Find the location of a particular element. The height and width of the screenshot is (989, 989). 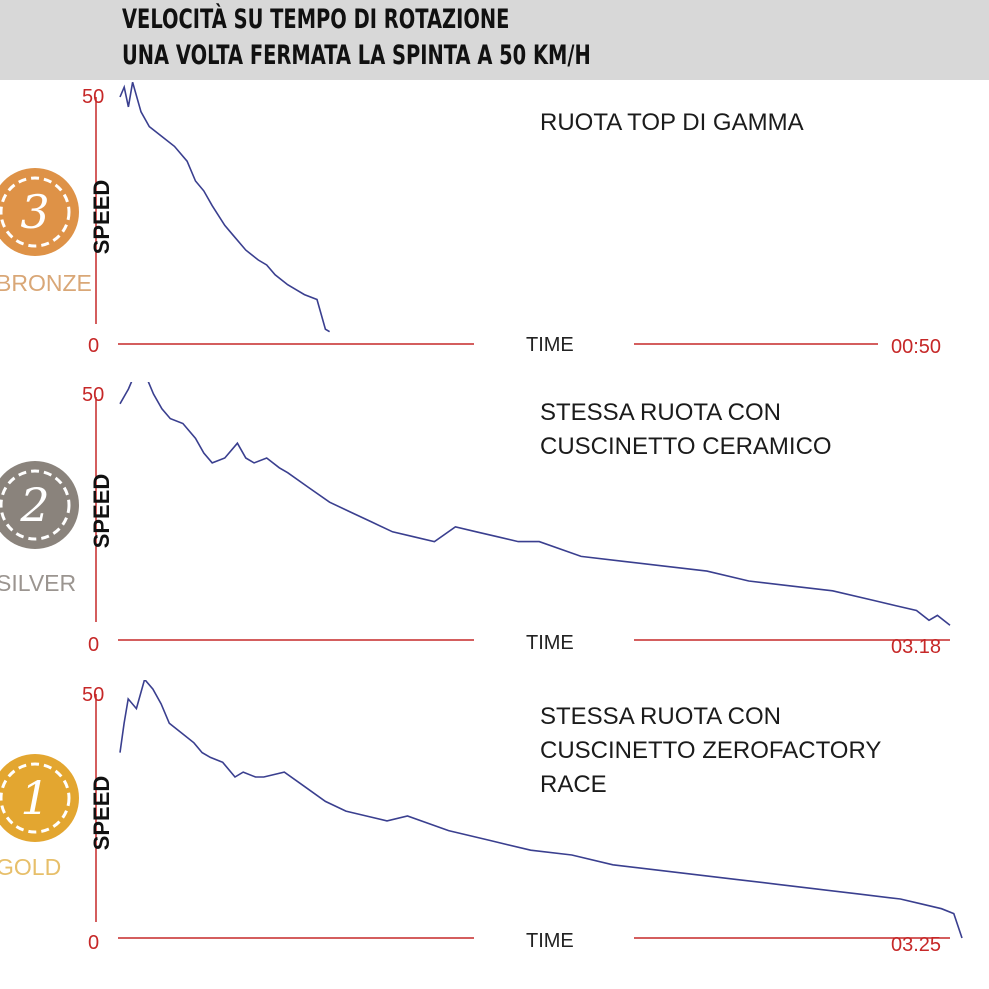

speed-series-line is located at coordinates (225, 207).